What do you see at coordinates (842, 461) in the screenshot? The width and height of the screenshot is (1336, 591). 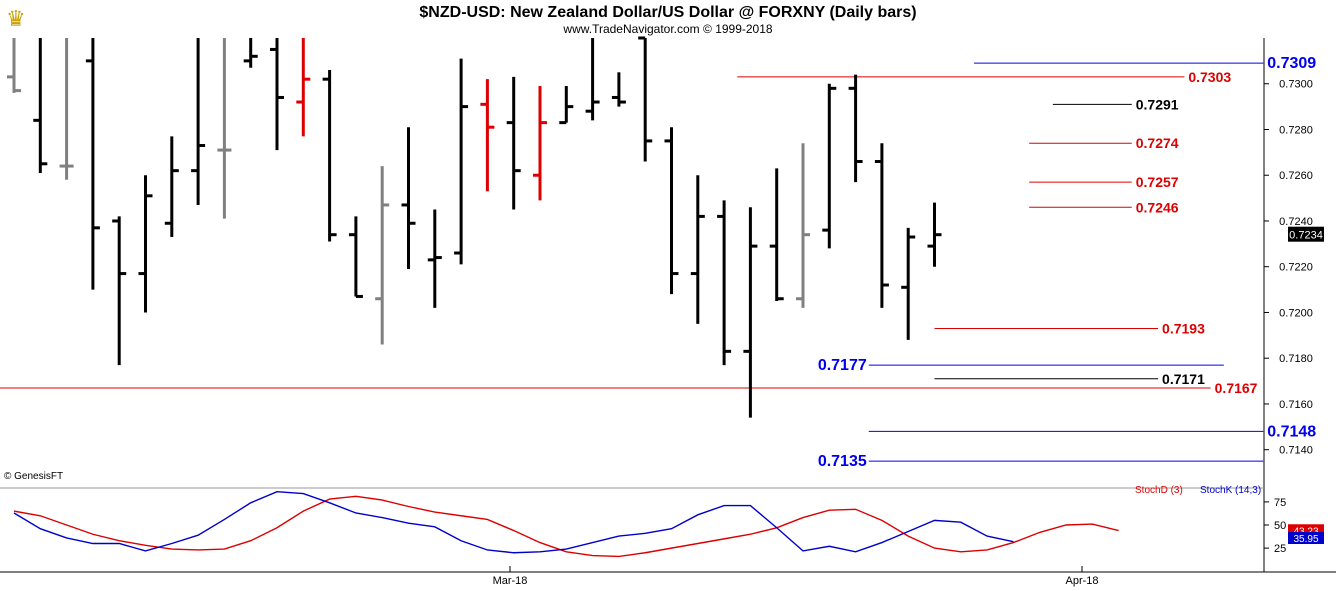 I see `level-label: 0.7135` at bounding box center [842, 461].